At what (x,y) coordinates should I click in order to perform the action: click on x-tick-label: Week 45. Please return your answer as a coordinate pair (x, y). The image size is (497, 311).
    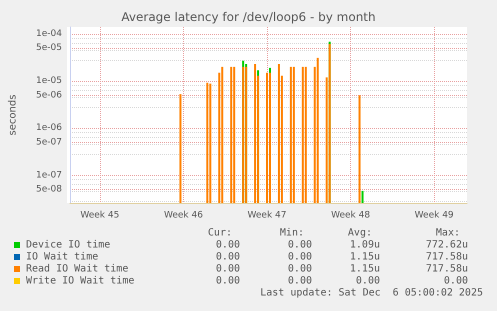
    Looking at the image, I should click on (100, 215).